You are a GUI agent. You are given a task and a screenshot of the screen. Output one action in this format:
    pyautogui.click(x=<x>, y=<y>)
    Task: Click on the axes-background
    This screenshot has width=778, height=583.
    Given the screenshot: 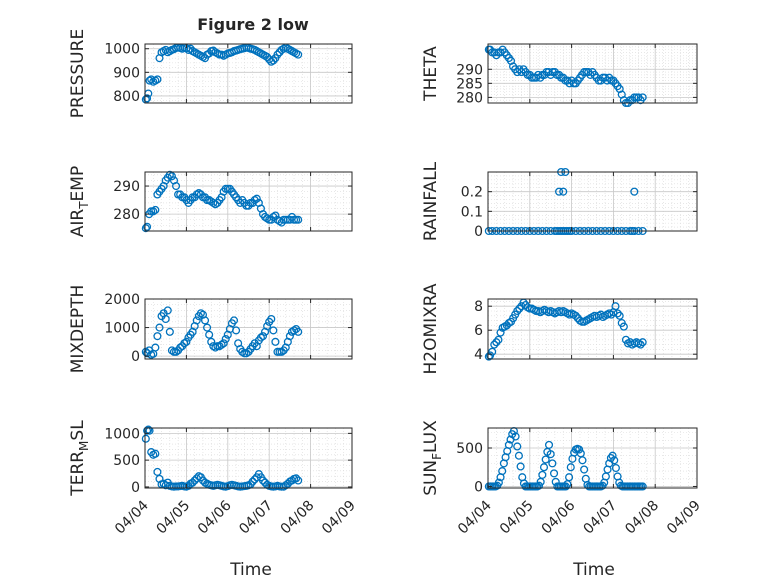 What is the action you would take?
    pyautogui.click(x=248, y=73)
    